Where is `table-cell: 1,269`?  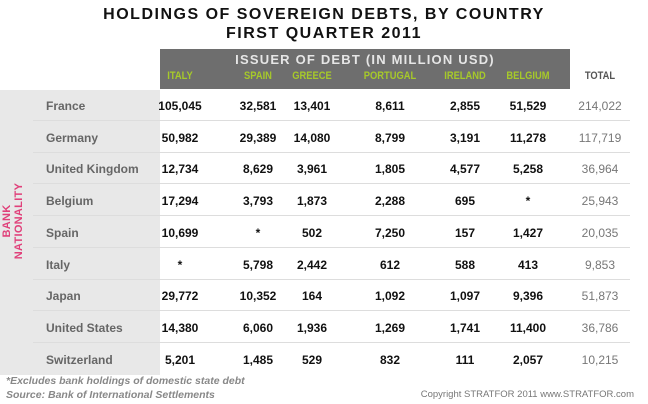 table-cell: 1,269 is located at coordinates (390, 327).